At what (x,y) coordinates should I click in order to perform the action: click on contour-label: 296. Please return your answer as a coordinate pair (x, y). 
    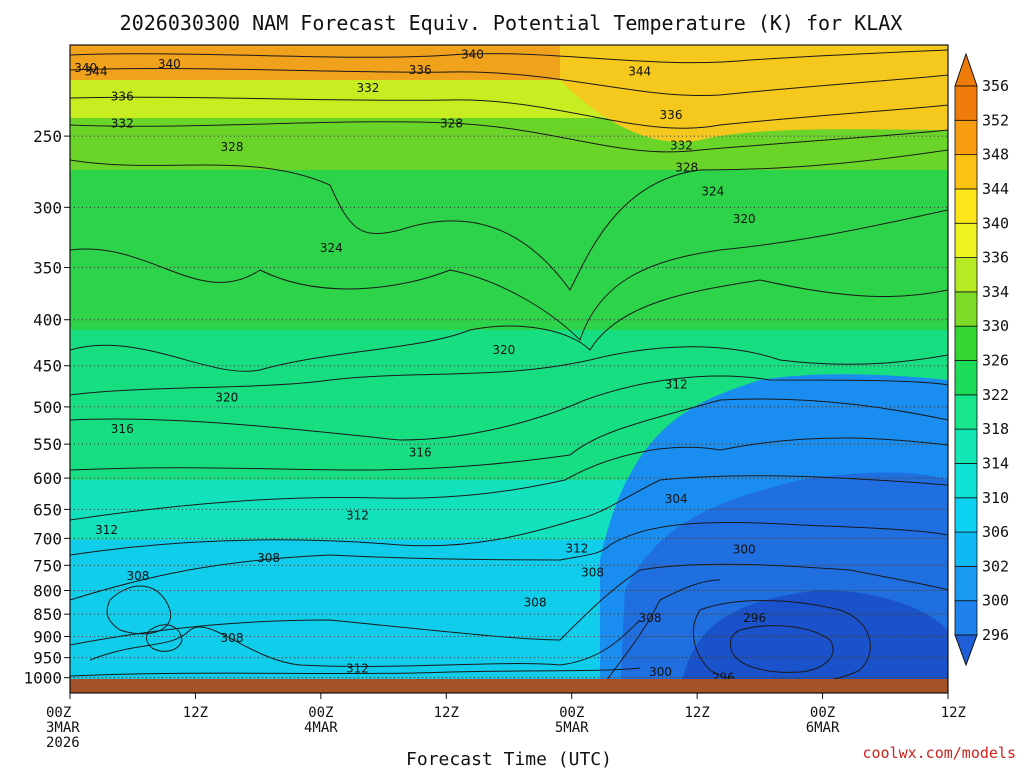
    Looking at the image, I should click on (754, 618).